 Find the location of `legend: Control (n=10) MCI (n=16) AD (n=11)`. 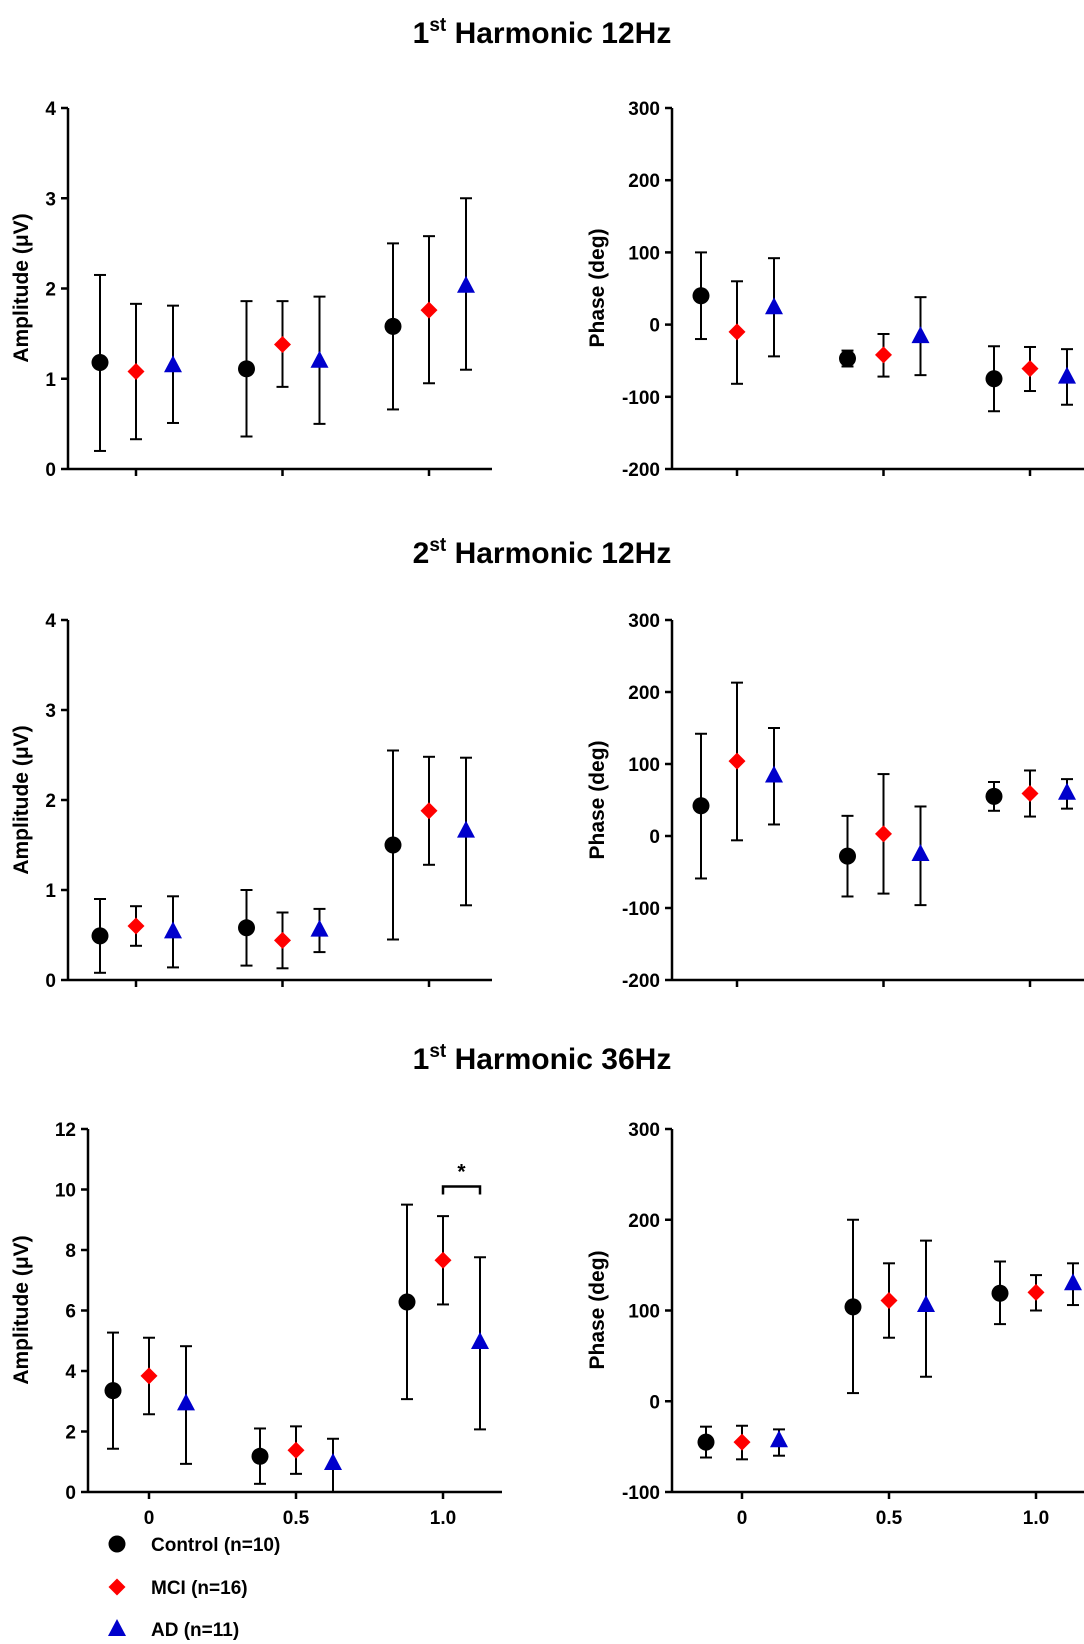

legend: Control (n=10) MCI (n=16) AD (n=11) is located at coordinates (194, 1588).